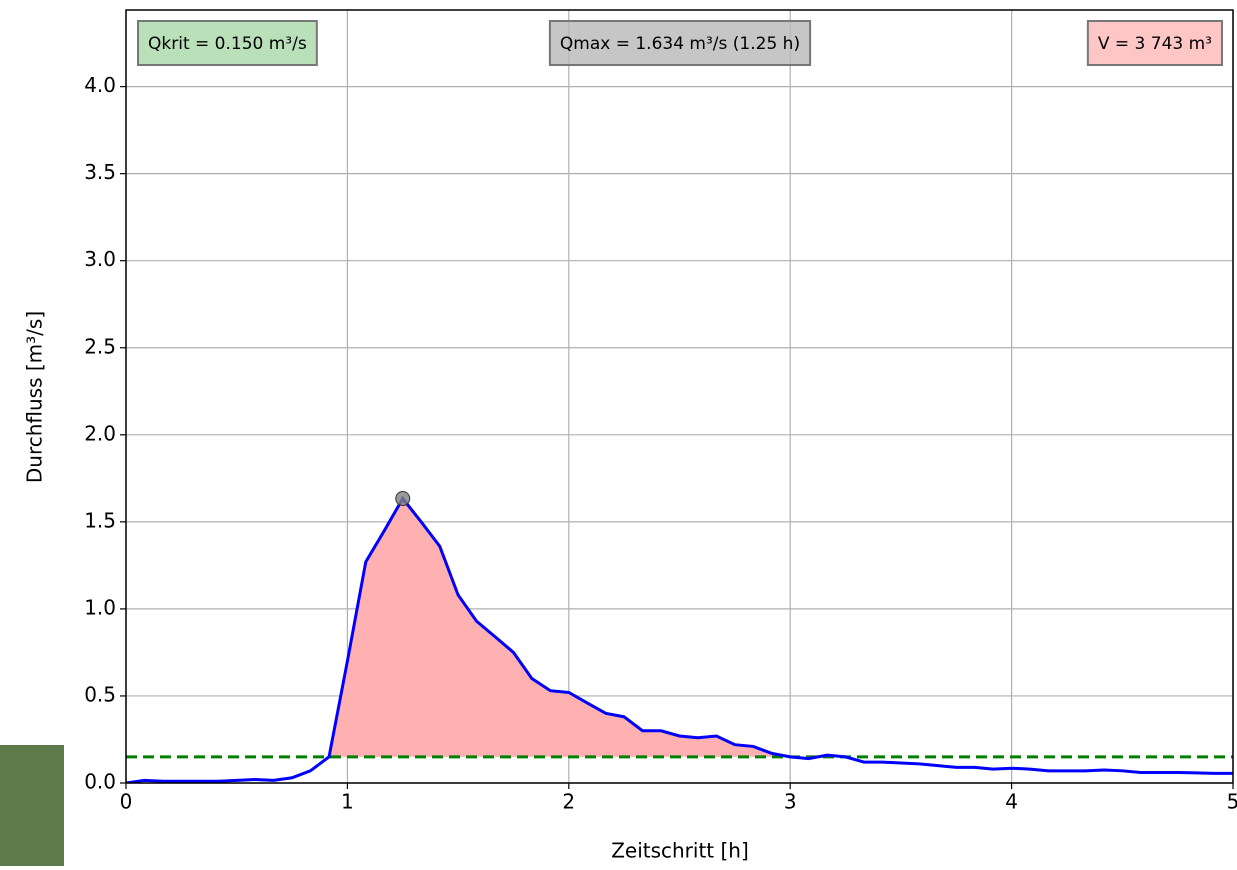  Describe the element at coordinates (126, 802) in the screenshot. I see `x-tick-label: 0` at that location.